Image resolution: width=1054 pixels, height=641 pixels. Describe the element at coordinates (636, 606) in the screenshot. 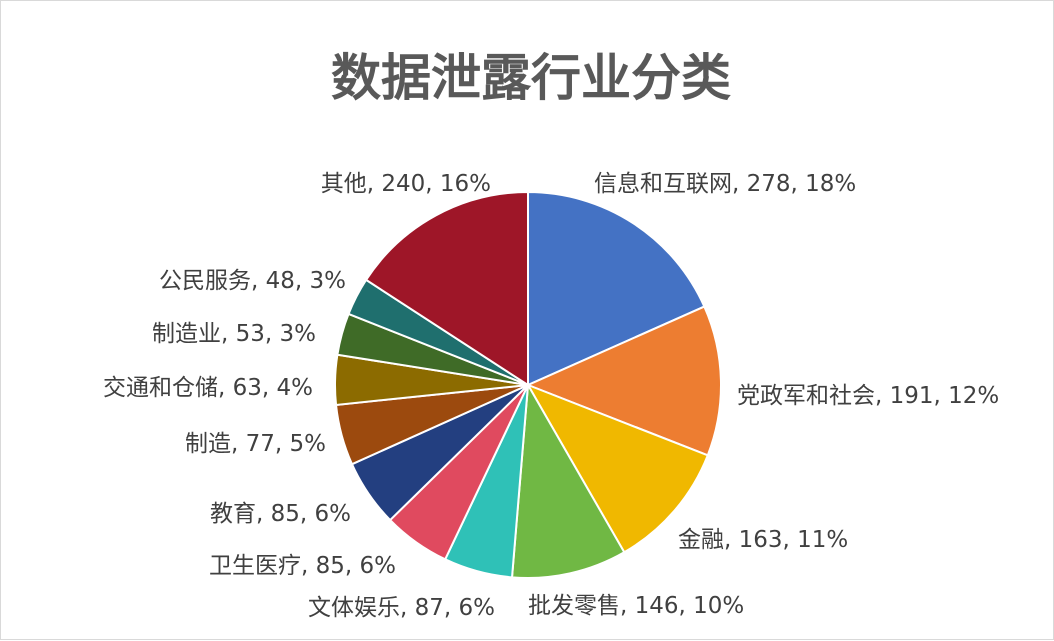

I see `data-label: 批发零售, 146, 10%` at that location.